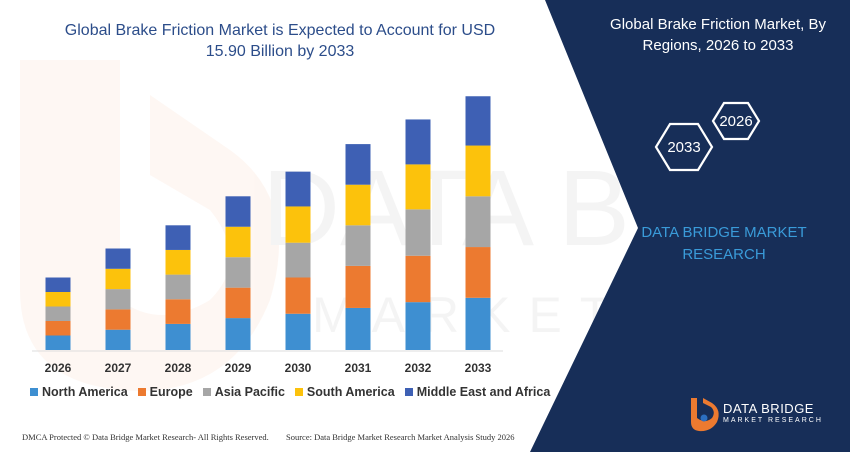 The image size is (850, 452). What do you see at coordinates (238, 303) in the screenshot?
I see `bar-europe-2029` at bounding box center [238, 303].